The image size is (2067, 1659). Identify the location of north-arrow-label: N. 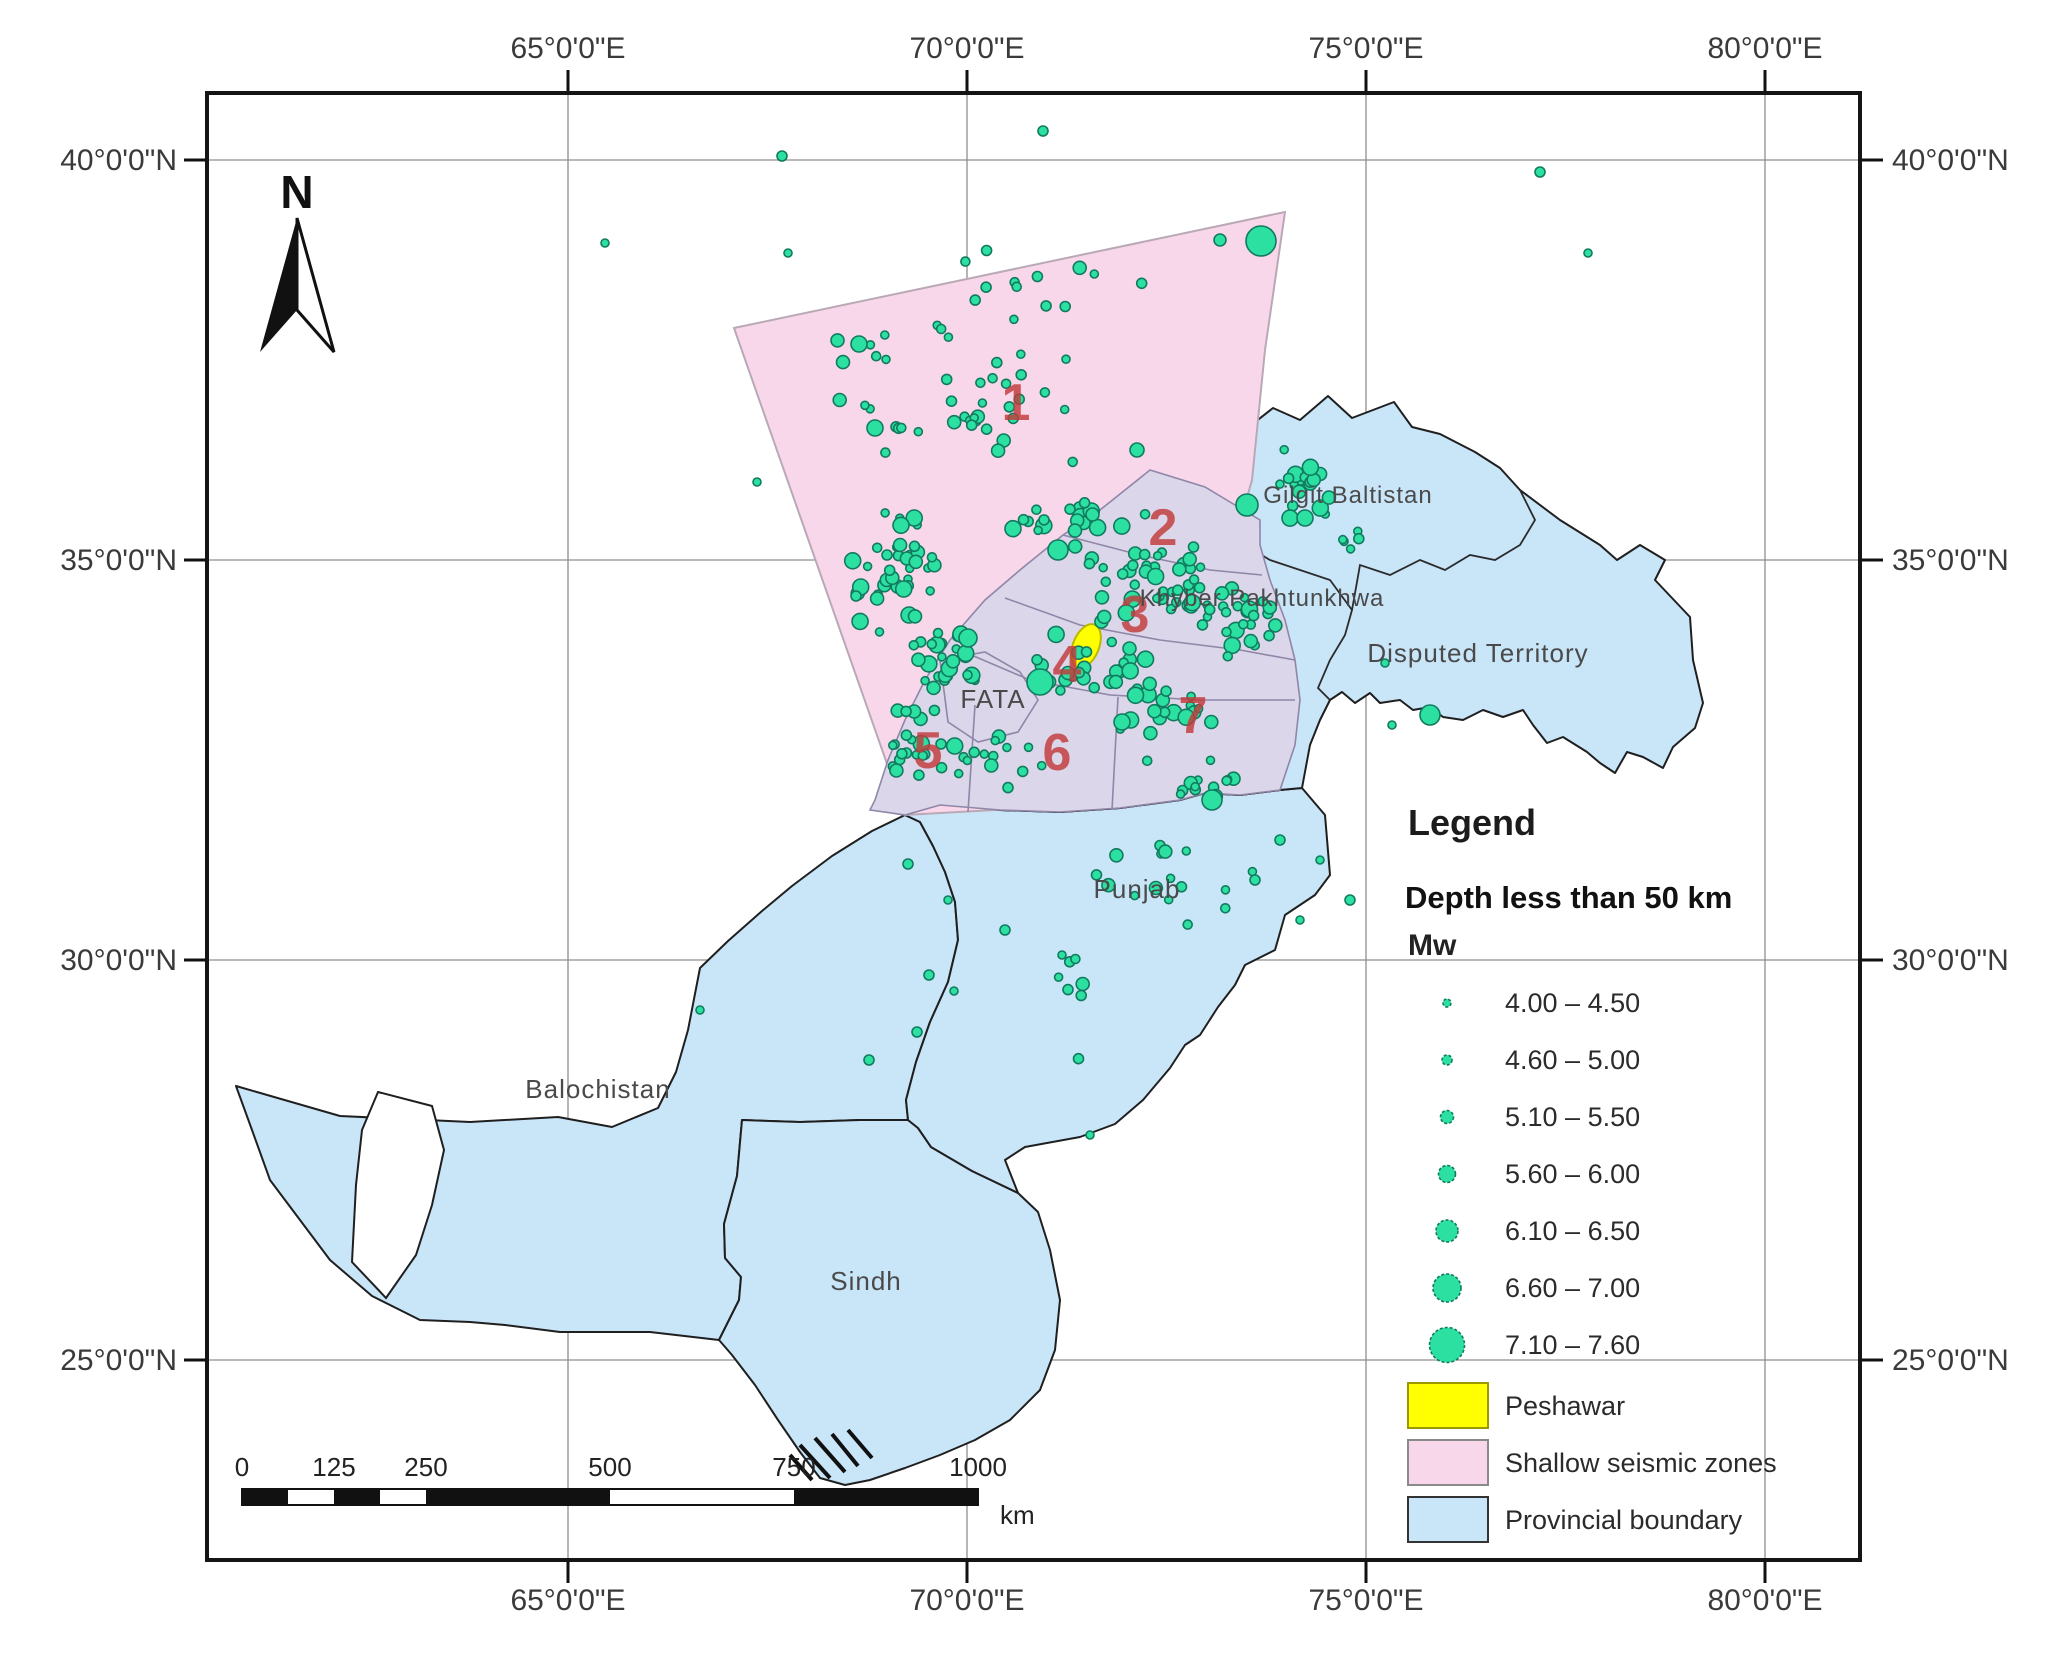
(296, 192).